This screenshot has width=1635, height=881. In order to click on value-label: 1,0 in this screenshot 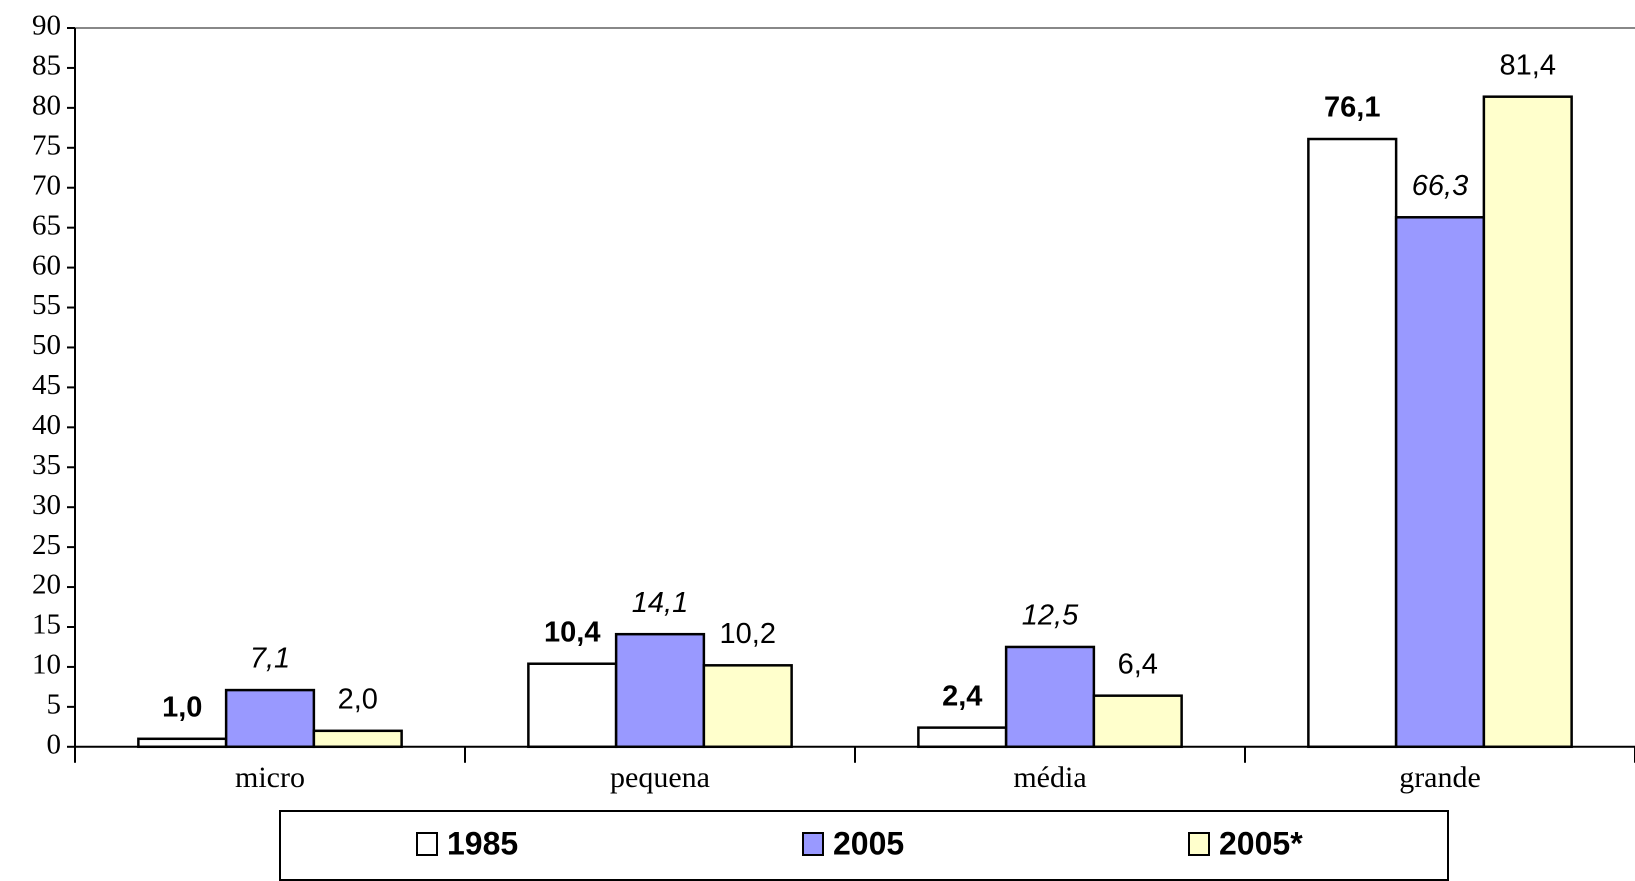, I will do `click(182, 707)`.